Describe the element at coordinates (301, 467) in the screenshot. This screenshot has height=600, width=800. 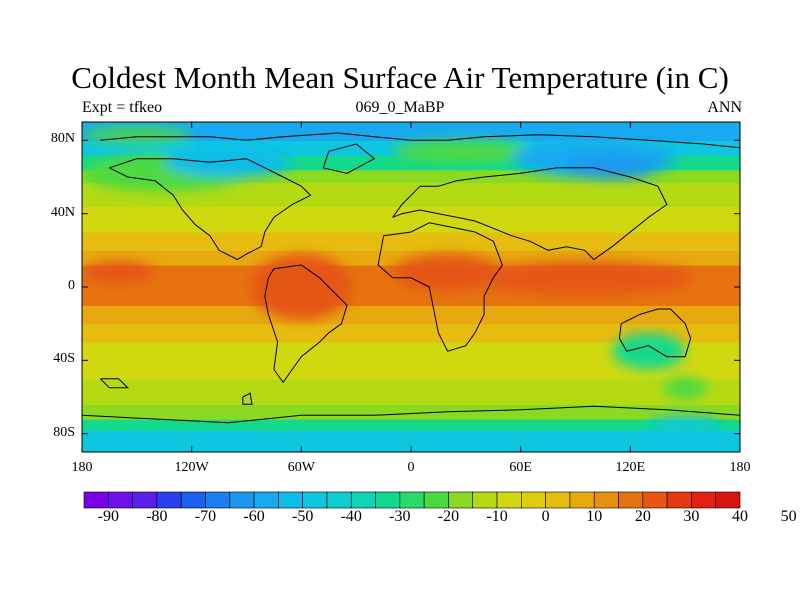
I see `lon-label: 60W` at that location.